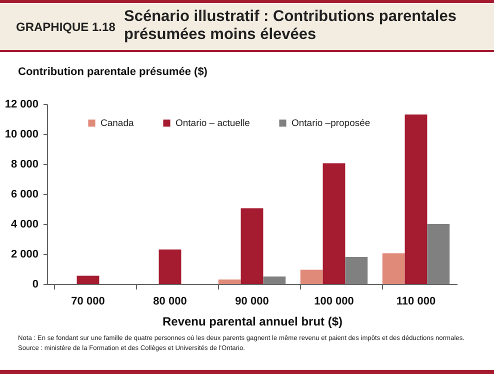 The width and height of the screenshot is (494, 374). What do you see at coordinates (21, 104) in the screenshot?
I see `y-tick-label: 12 000` at bounding box center [21, 104].